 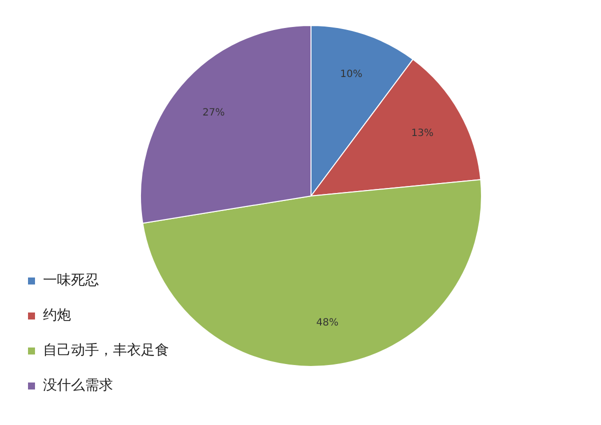 What do you see at coordinates (351, 74) in the screenshot?
I see `data-label: 10%` at bounding box center [351, 74].